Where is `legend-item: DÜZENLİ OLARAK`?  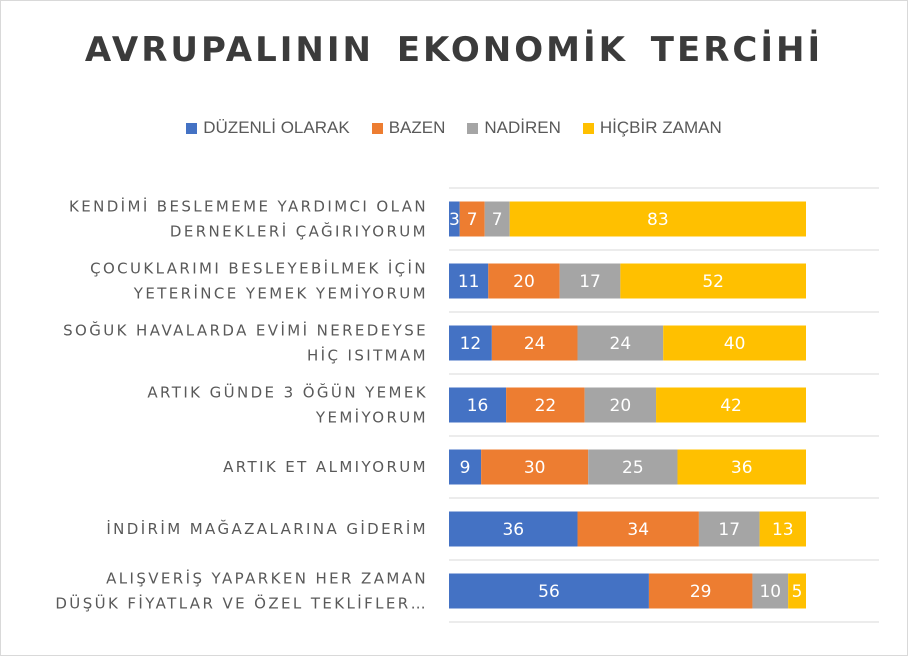
legend-item: DÜZENLİ OLARAK is located at coordinates (268, 128).